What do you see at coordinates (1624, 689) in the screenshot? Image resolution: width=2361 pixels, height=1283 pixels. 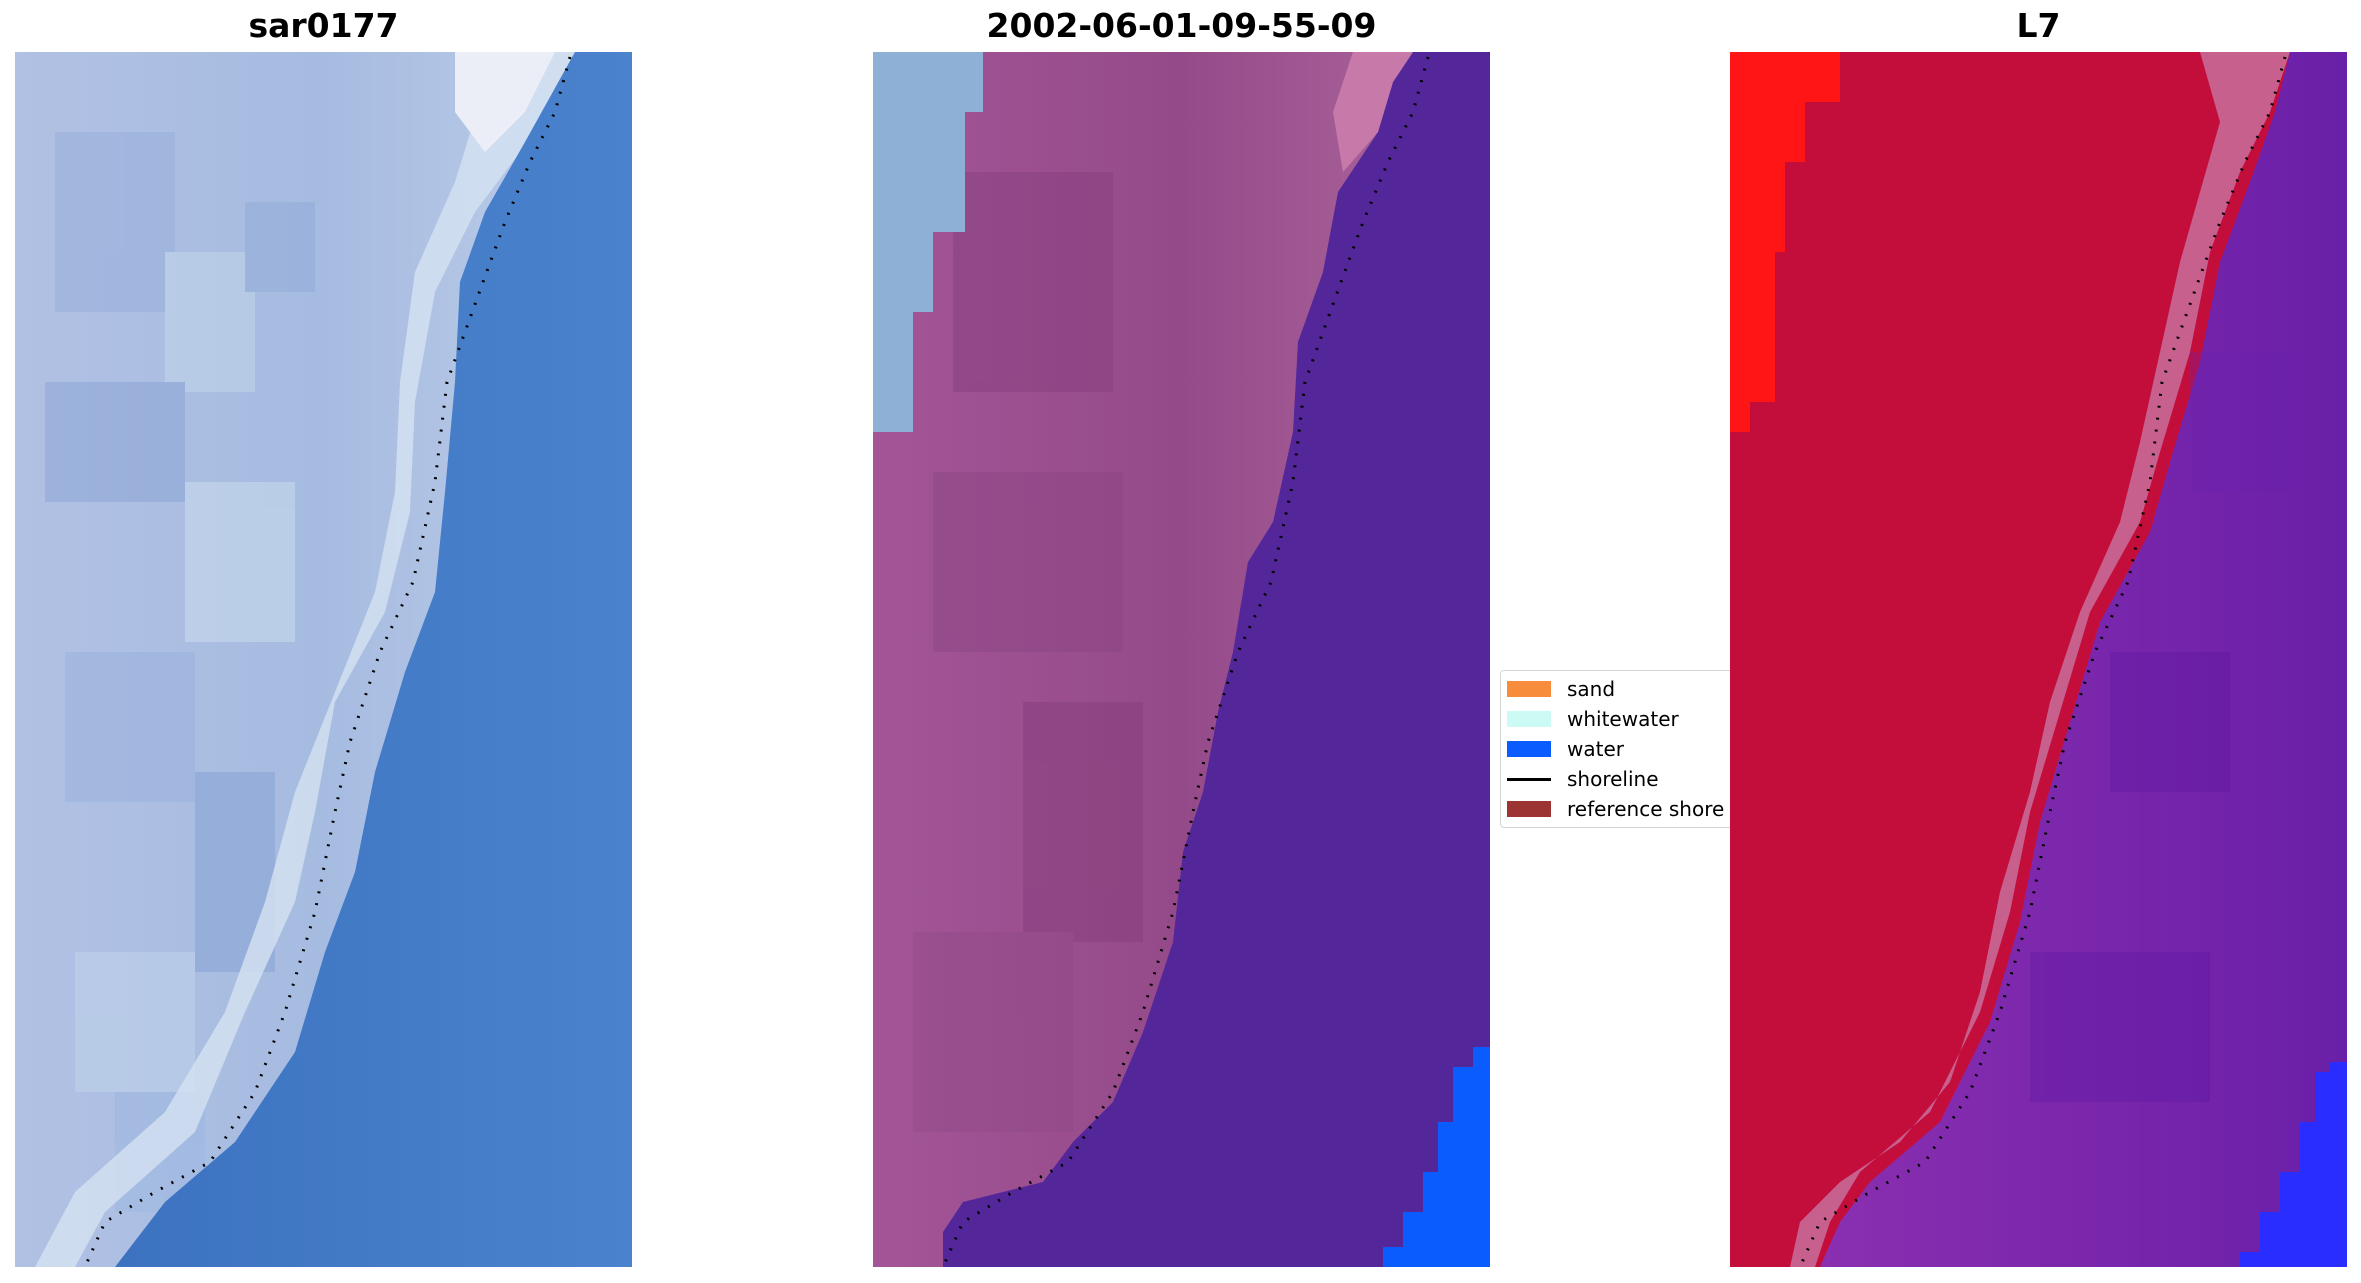 I see `legend-item-sand: sand` at bounding box center [1624, 689].